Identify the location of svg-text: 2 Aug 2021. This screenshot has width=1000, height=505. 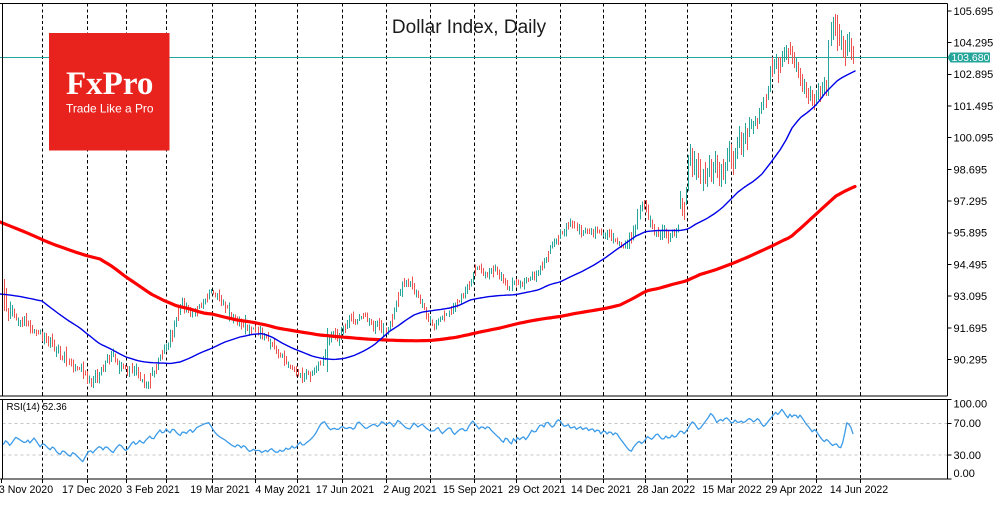
(410, 490).